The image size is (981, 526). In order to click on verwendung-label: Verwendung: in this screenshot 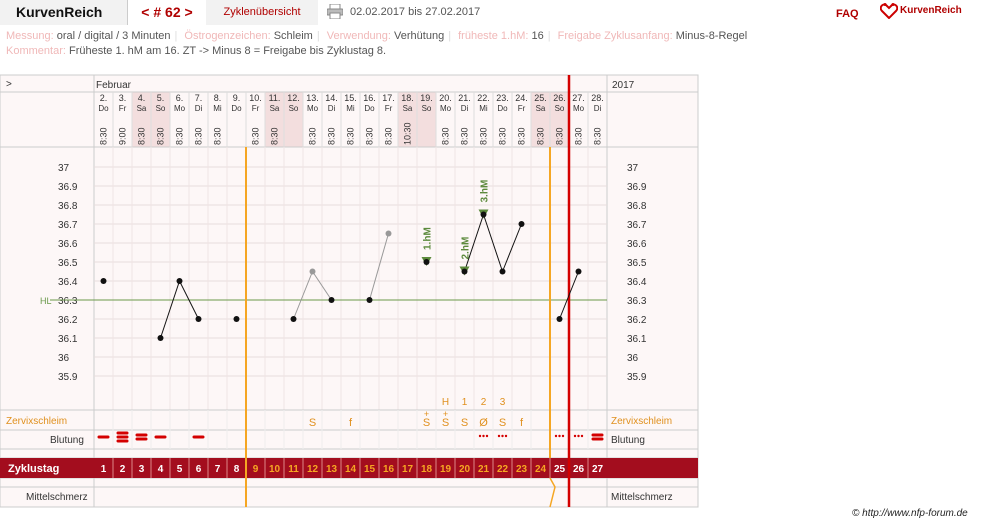, I will do `click(358, 36)`.